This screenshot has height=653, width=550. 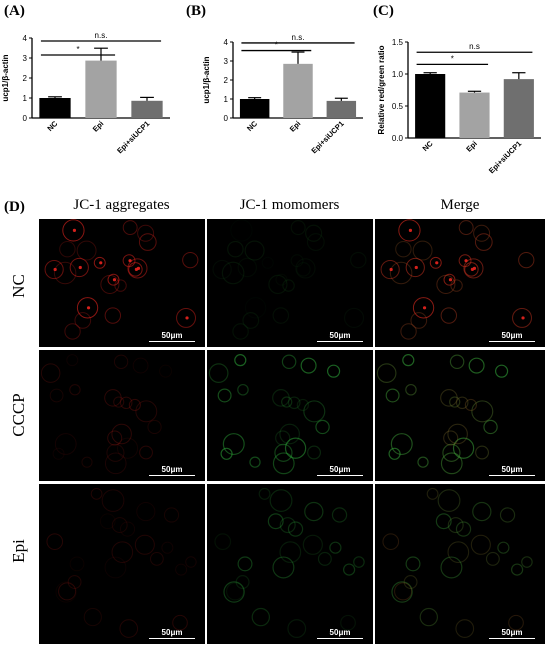 What do you see at coordinates (290, 415) in the screenshot?
I see `micrograph-cccp-monomers: 50μm` at bounding box center [290, 415].